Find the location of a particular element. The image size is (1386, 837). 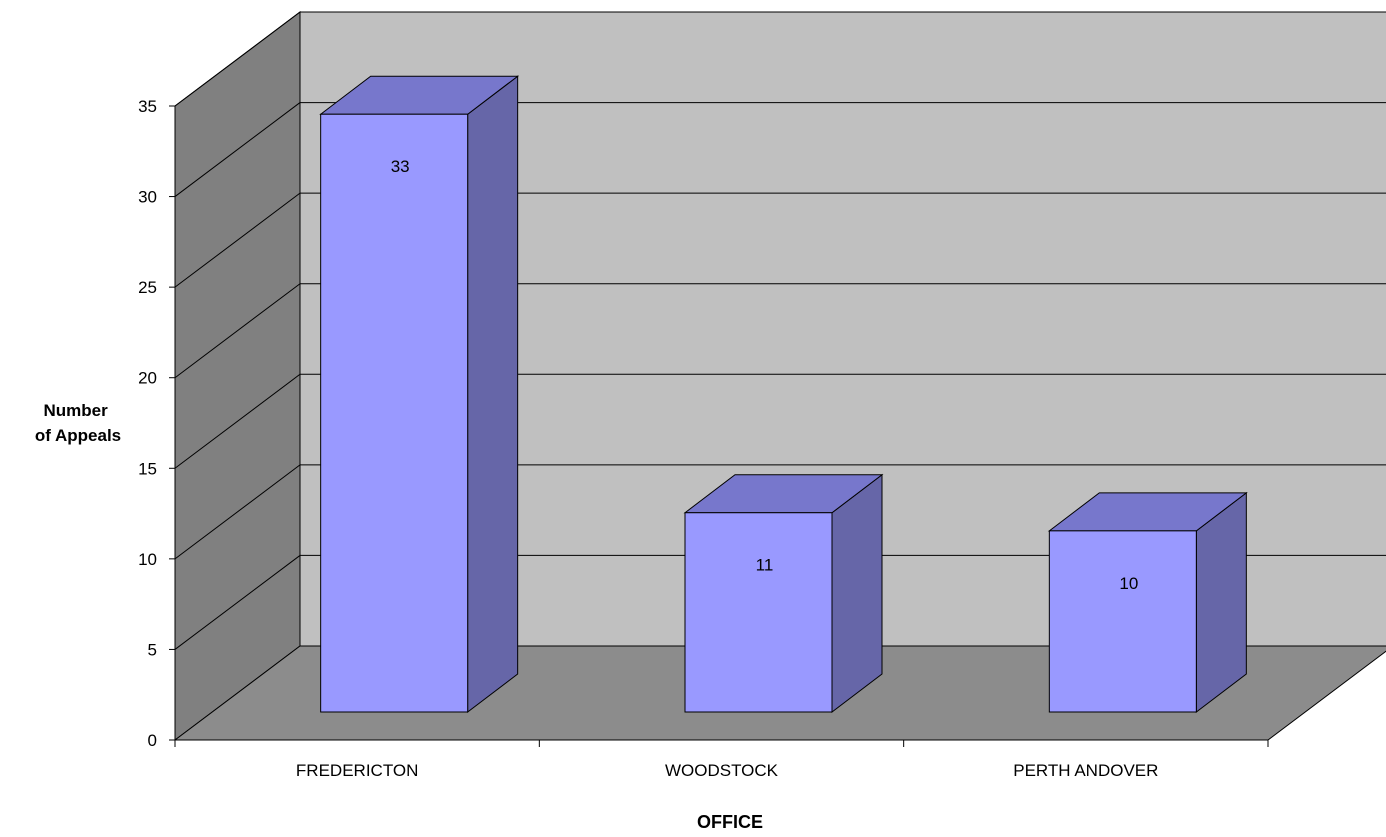

y-axis-title: Number of Appeals is located at coordinates (78, 423).